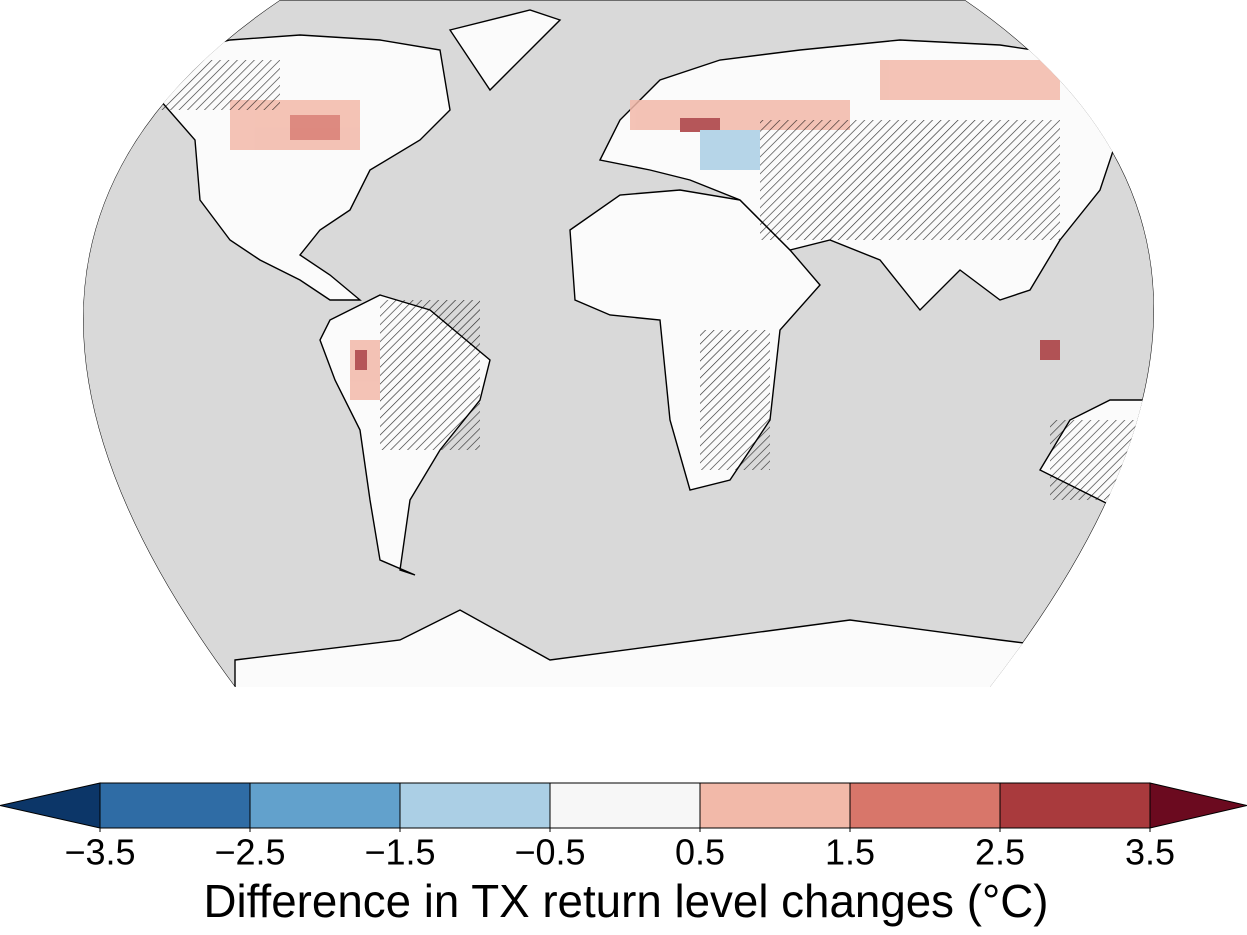 This screenshot has height=935, width=1247. Describe the element at coordinates (549, 852) in the screenshot. I see `colorbar-tick-label: −0.5` at that location.